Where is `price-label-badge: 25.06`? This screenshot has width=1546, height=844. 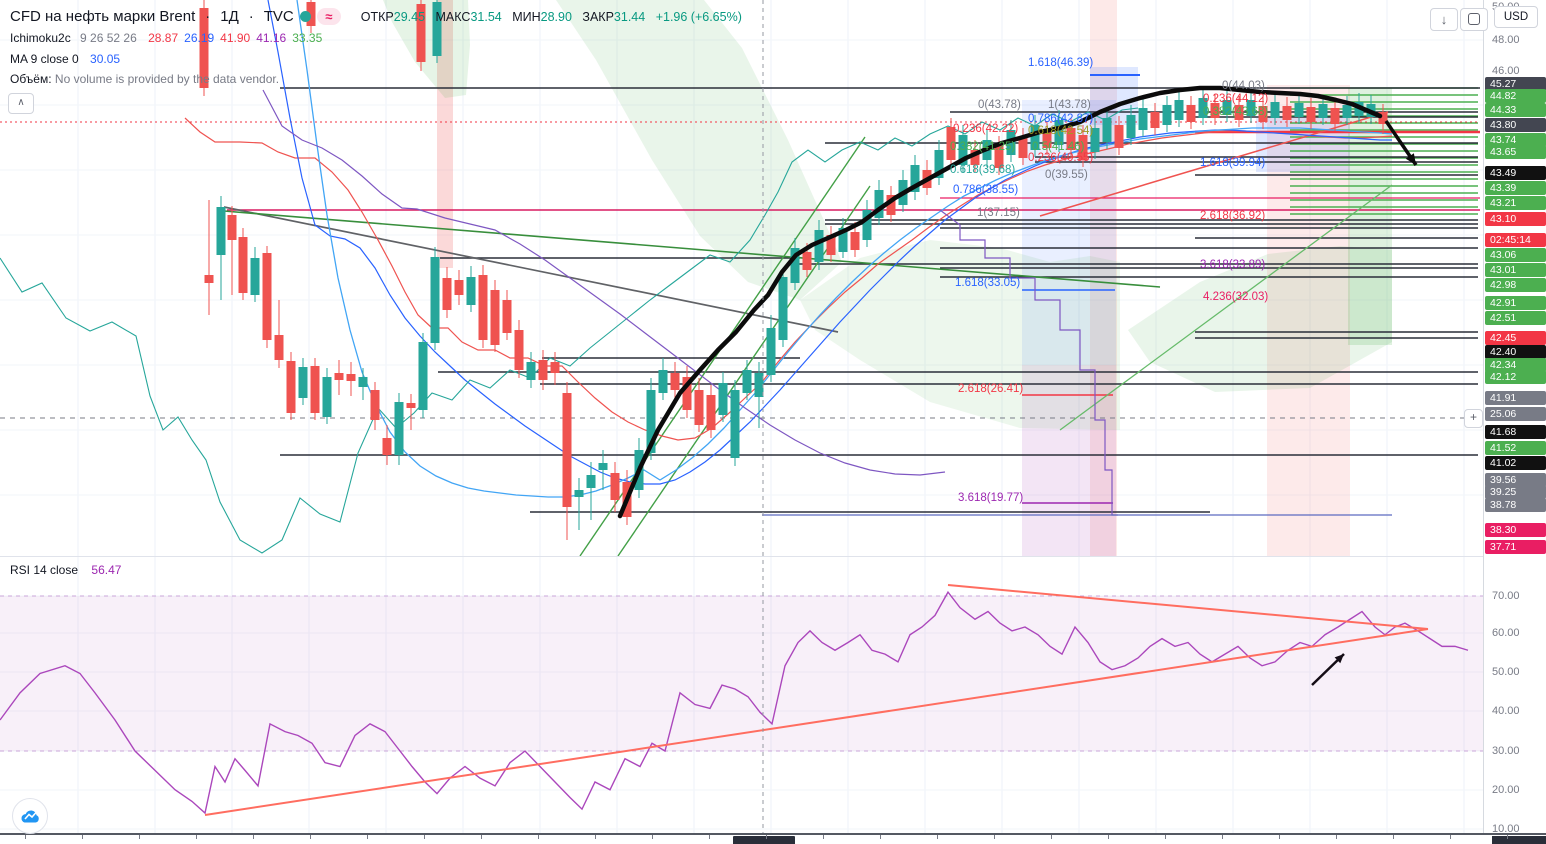 price-label-badge: 25.06 is located at coordinates (1515, 414).